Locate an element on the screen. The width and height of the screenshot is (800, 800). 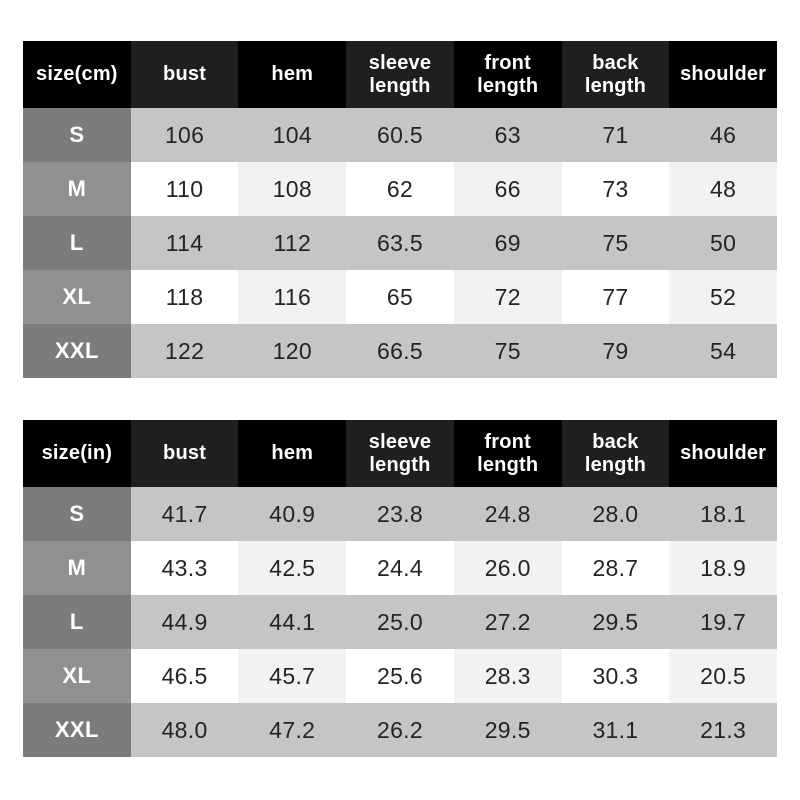
value-cell: 40.9 is located at coordinates (292, 514).